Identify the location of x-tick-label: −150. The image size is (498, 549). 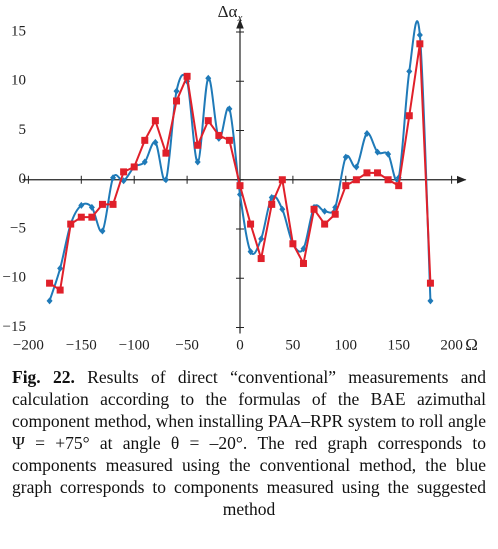
(81, 345).